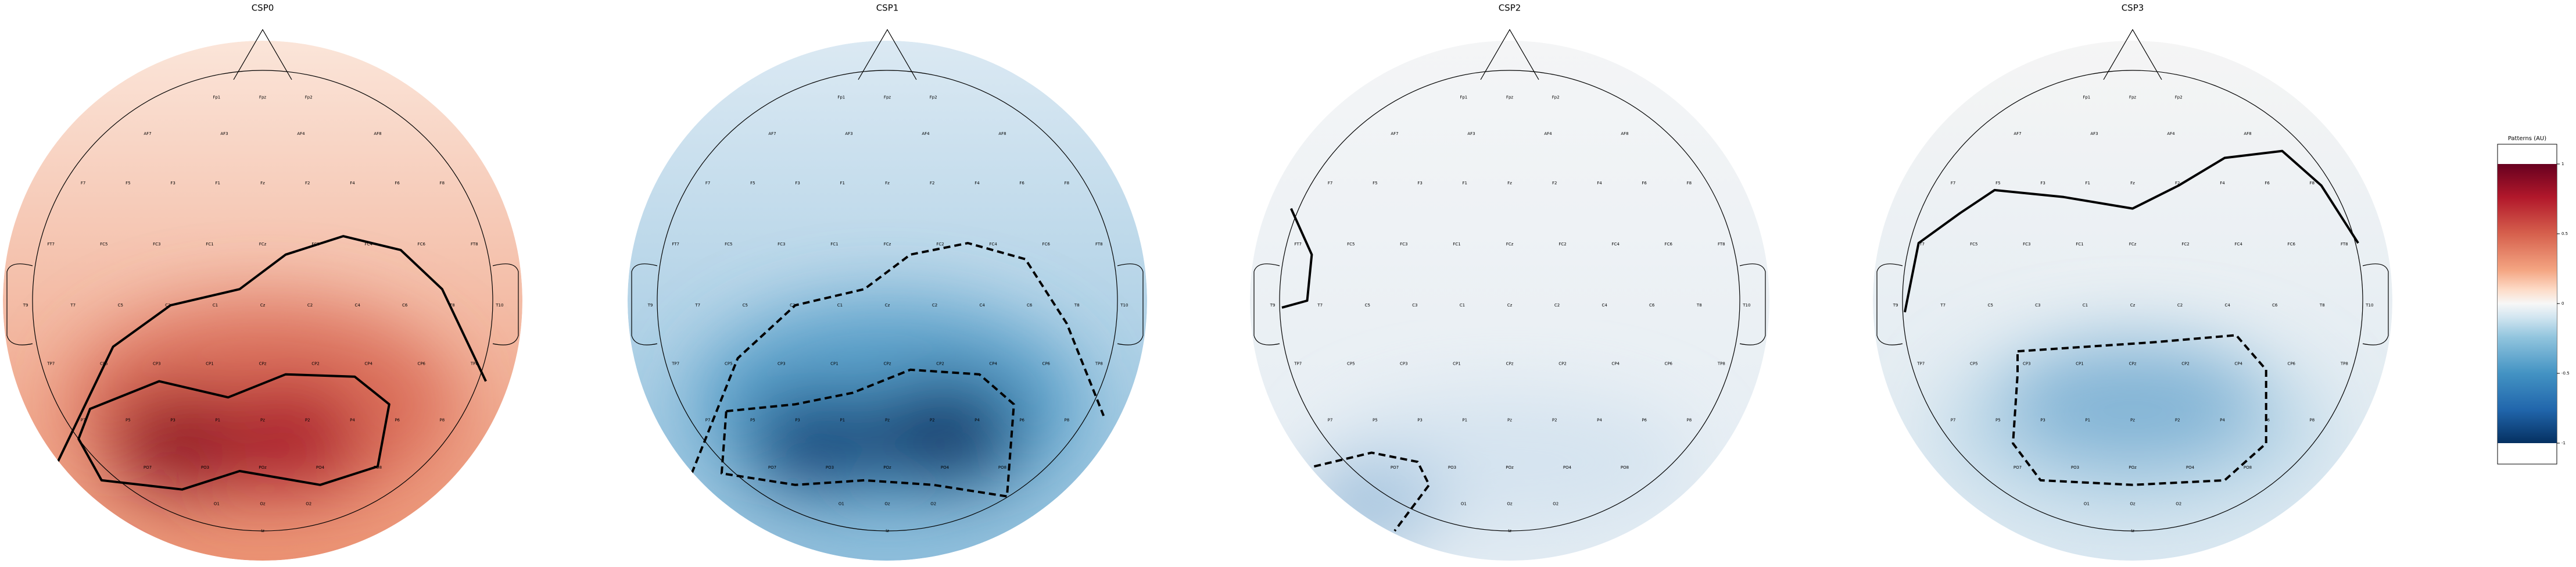 The width and height of the screenshot is (2576, 567). What do you see at coordinates (1465, 183) in the screenshot?
I see `channel-label: F1` at bounding box center [1465, 183].